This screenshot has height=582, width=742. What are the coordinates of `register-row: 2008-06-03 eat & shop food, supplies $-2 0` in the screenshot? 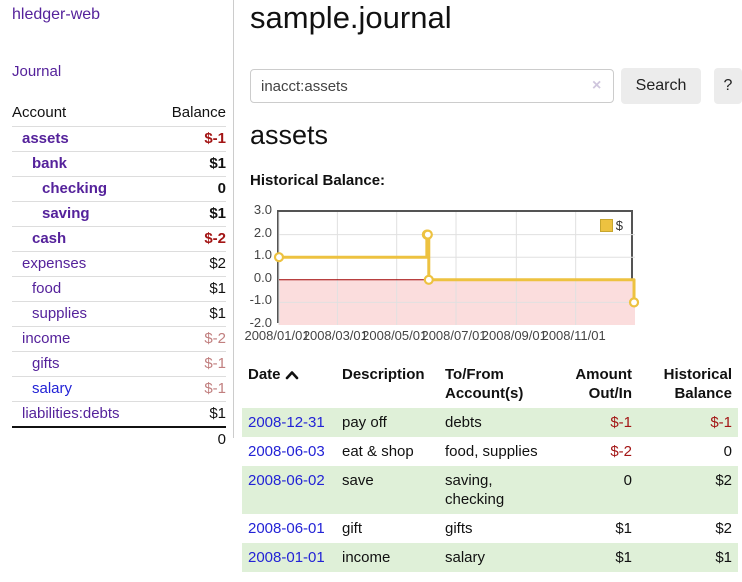 It's located at (490, 451).